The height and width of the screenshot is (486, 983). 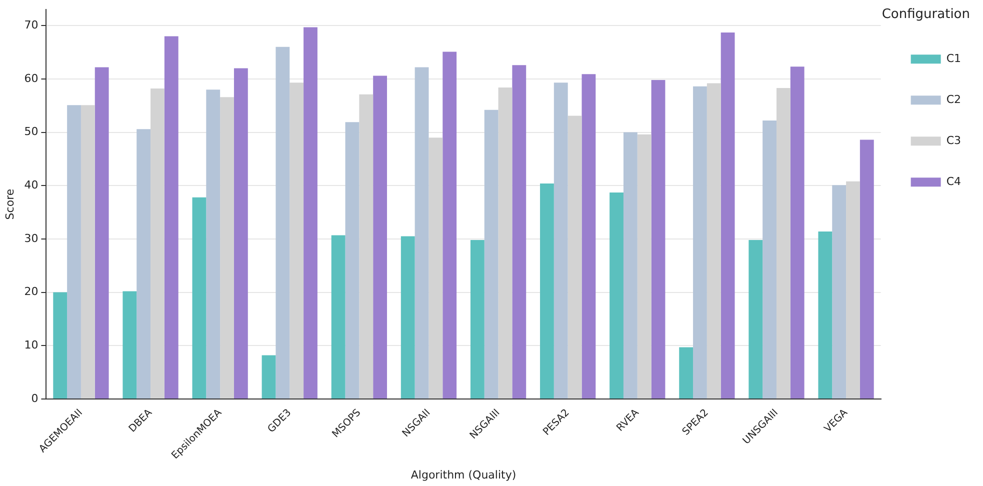 What do you see at coordinates (954, 140) in the screenshot?
I see `legend-label: C3` at bounding box center [954, 140].